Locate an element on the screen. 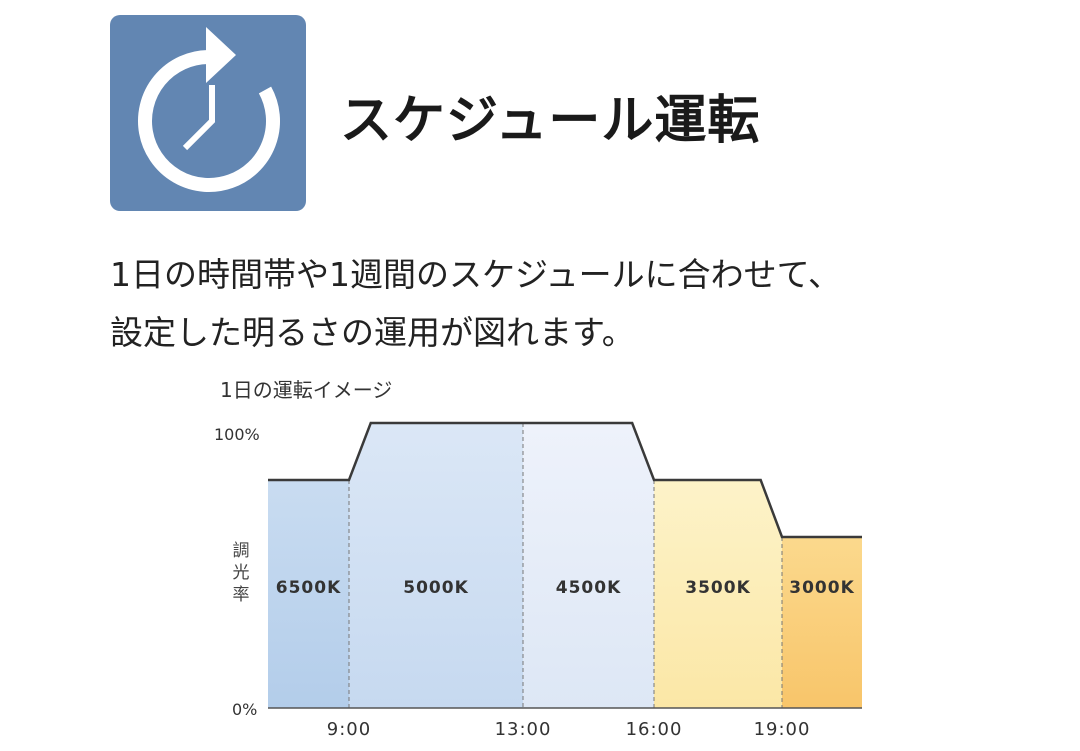  x-tick-label: 13:00 is located at coordinates (523, 729).